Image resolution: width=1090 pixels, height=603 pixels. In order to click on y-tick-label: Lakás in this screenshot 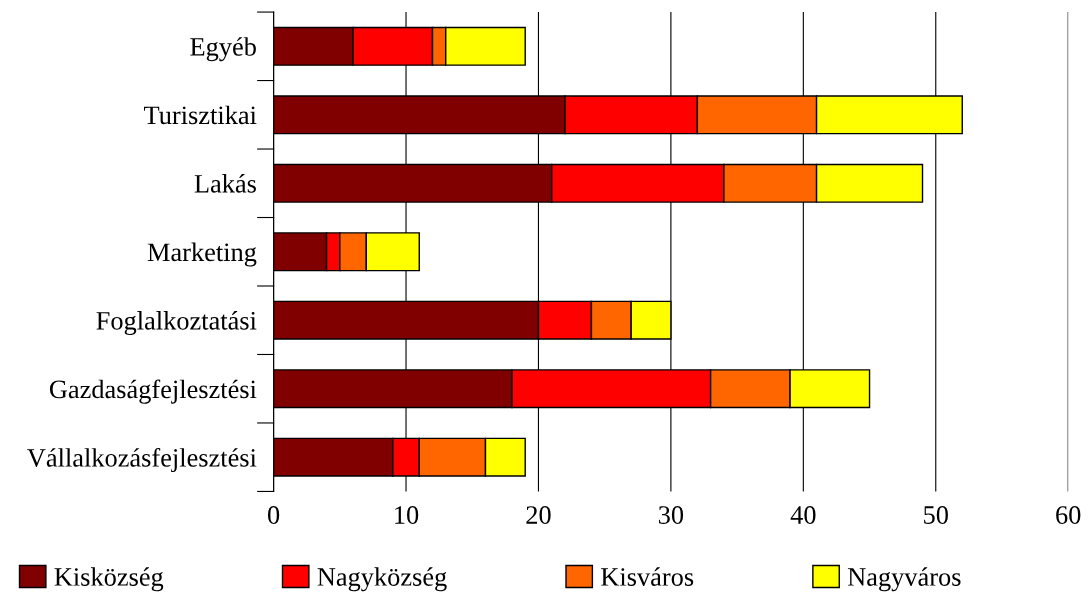, I will do `click(225, 183)`.